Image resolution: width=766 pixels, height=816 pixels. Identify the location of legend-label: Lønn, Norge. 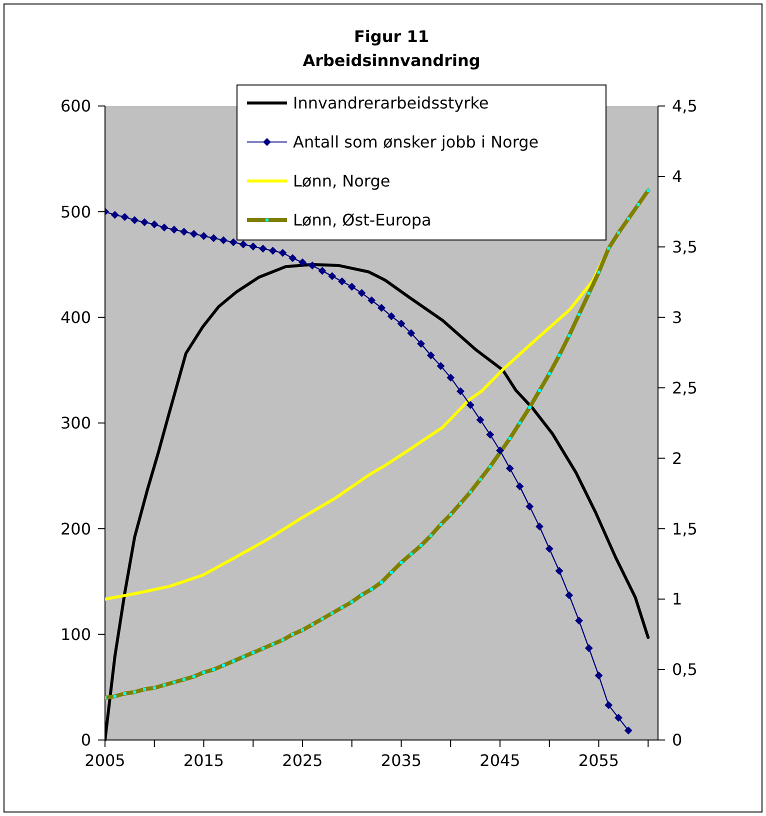
(341, 181).